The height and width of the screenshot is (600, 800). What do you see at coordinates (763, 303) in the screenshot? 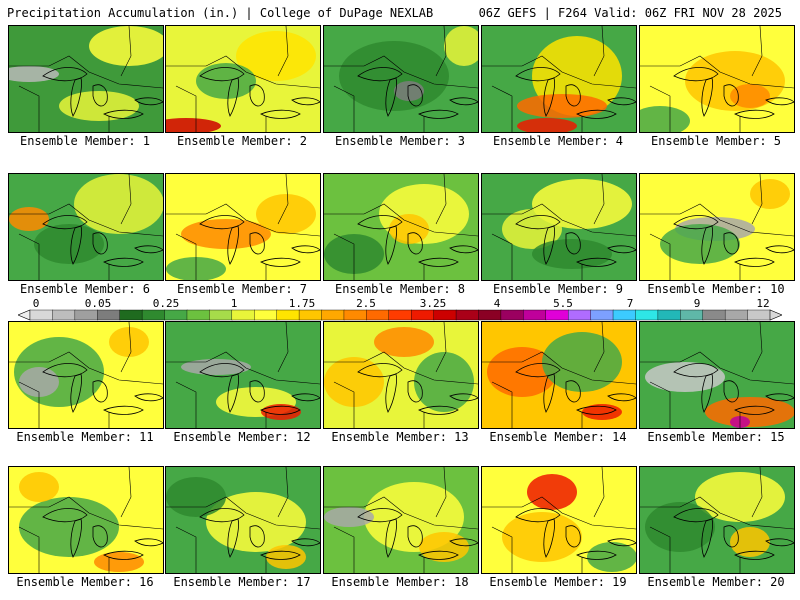
I see `colorbar-tick-label: 12` at bounding box center [763, 303].